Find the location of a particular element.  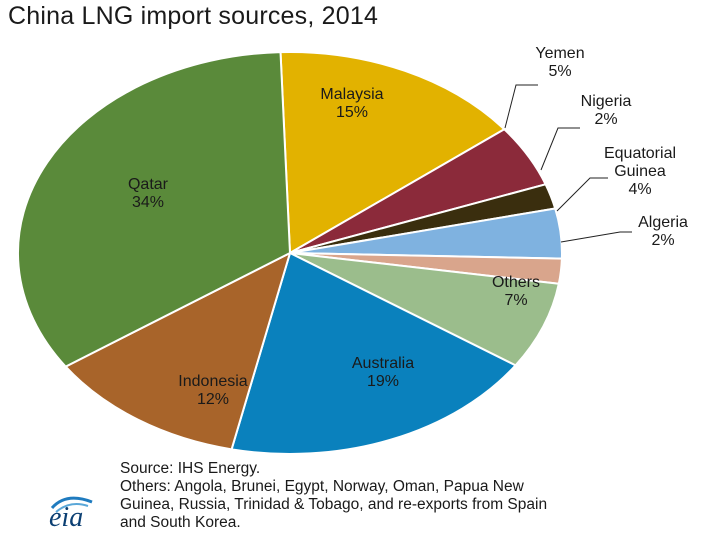

eia-logo: eia is located at coordinates (74, 514).